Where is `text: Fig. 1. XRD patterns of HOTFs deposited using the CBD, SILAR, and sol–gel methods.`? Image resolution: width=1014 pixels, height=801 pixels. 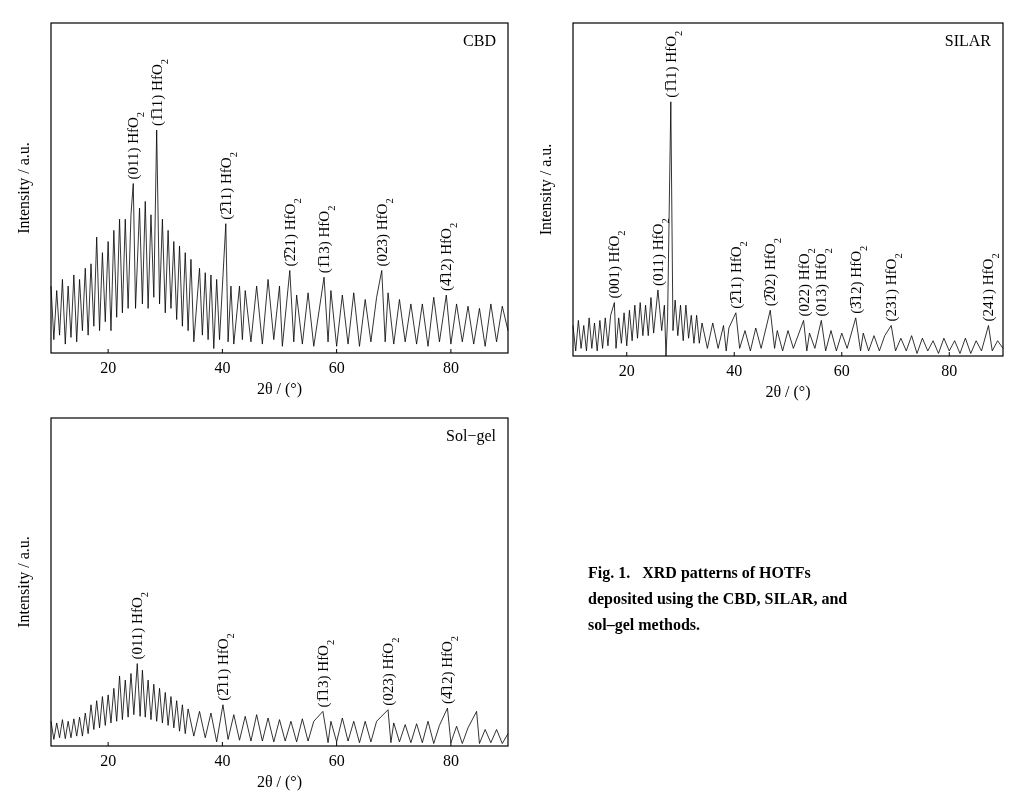
text: Fig. 1. XRD patterns of HOTFs deposited using the CBD, SILAR, and sol–gel methods. is located at coordinates (718, 599).